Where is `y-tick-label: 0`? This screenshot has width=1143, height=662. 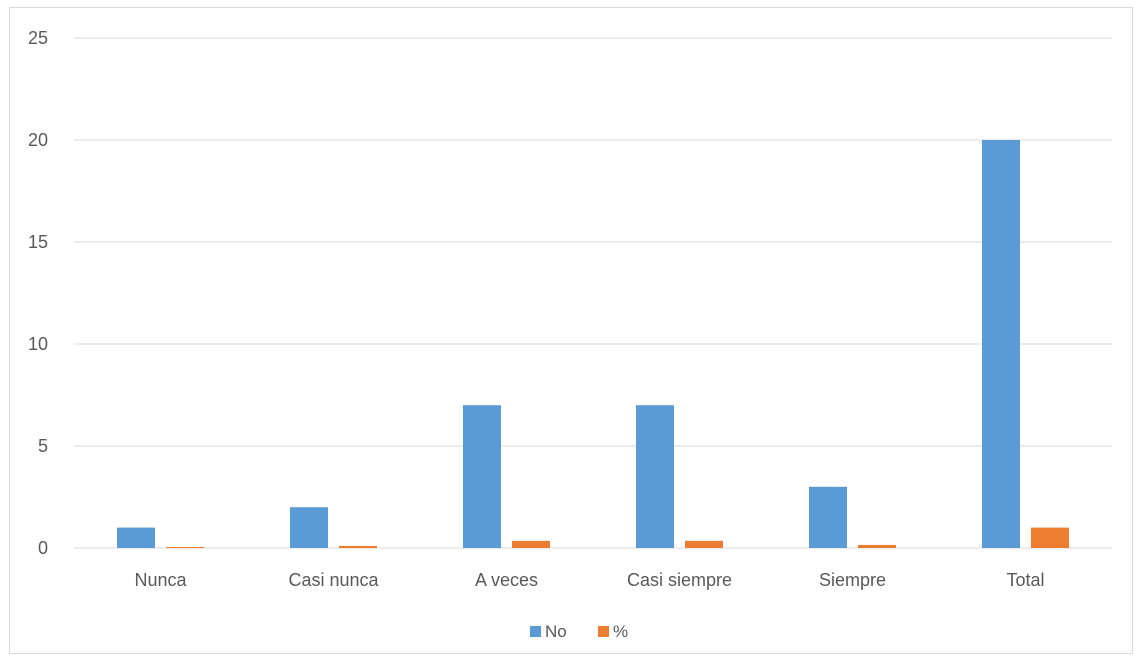 y-tick-label: 0 is located at coordinates (43, 548).